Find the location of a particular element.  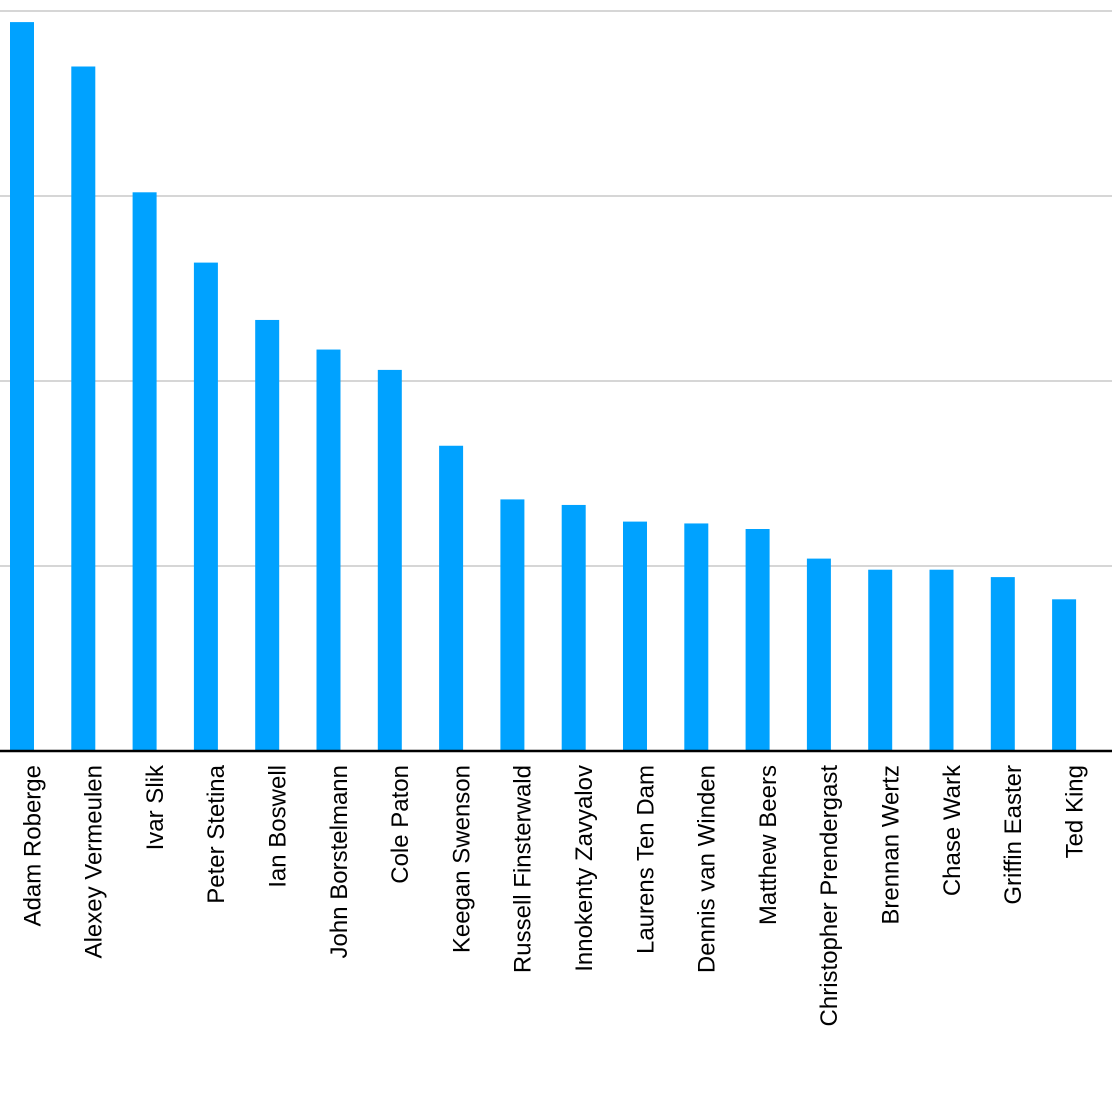

x-tick-label: Ian Boswell is located at coordinates (278, 826).